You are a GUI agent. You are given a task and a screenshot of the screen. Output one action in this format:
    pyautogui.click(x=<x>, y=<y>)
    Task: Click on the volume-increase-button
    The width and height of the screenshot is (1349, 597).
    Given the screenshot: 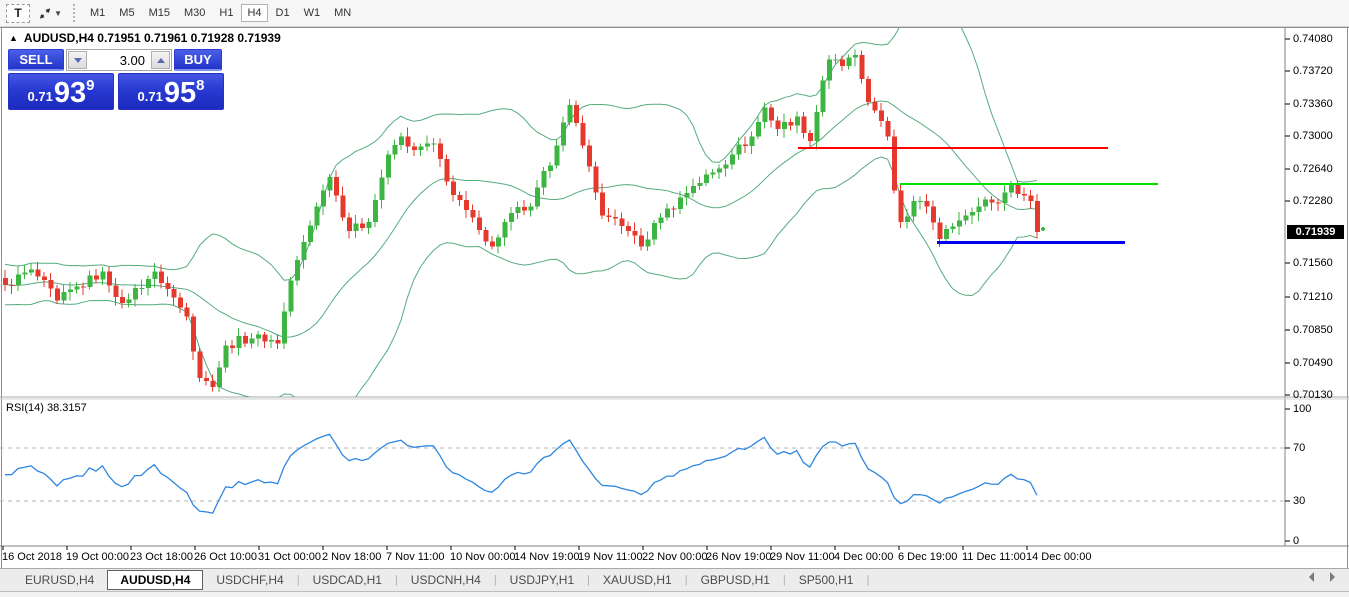 What is the action you would take?
    pyautogui.click(x=160, y=60)
    